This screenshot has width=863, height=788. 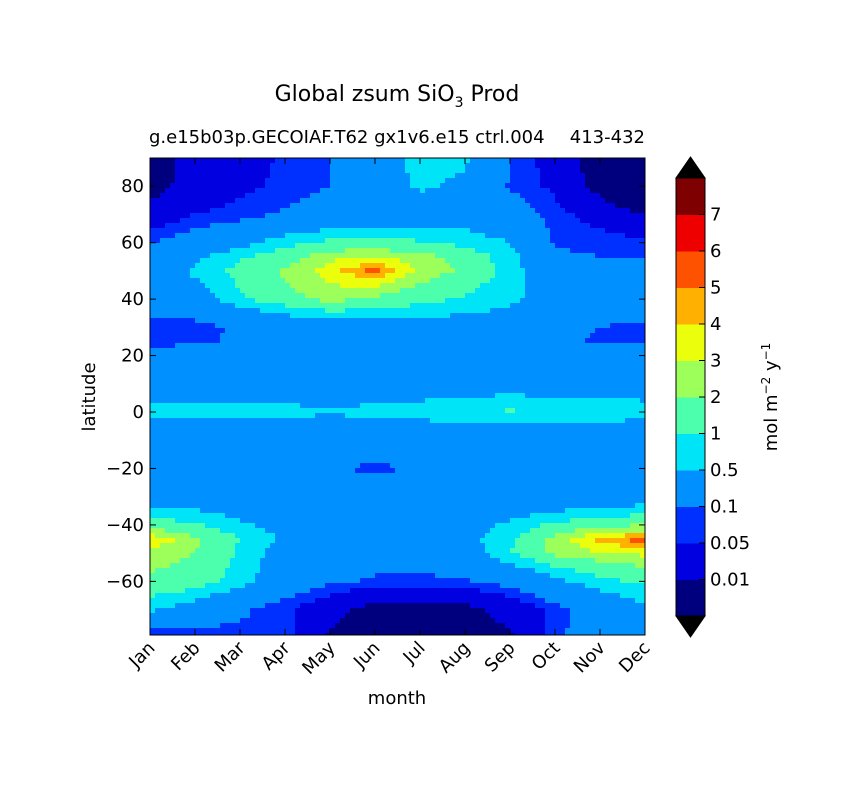 What do you see at coordinates (185, 656) in the screenshot?
I see `x-tick-label: Feb` at bounding box center [185, 656].